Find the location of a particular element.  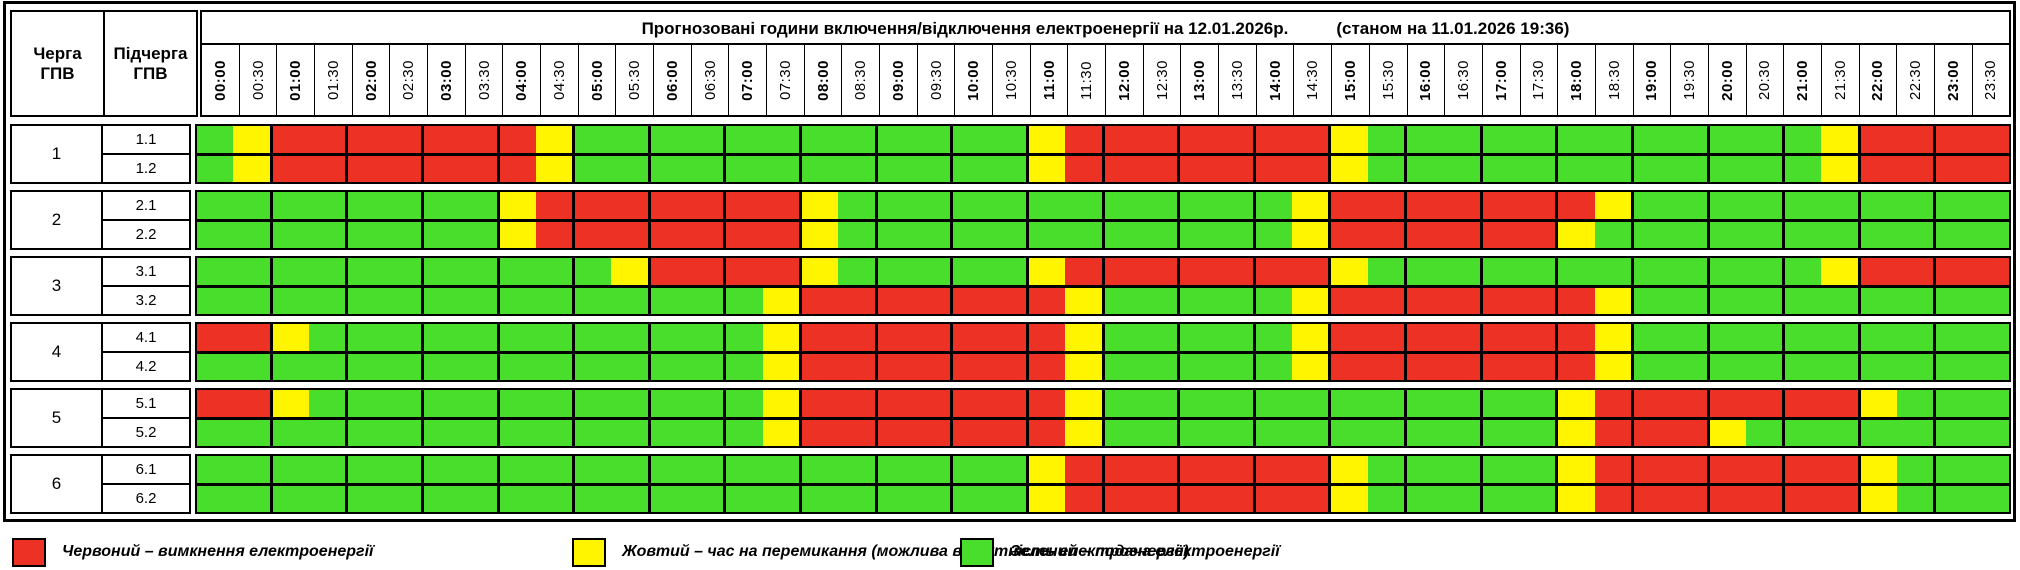

time-label: 04:30 is located at coordinates (559, 80).